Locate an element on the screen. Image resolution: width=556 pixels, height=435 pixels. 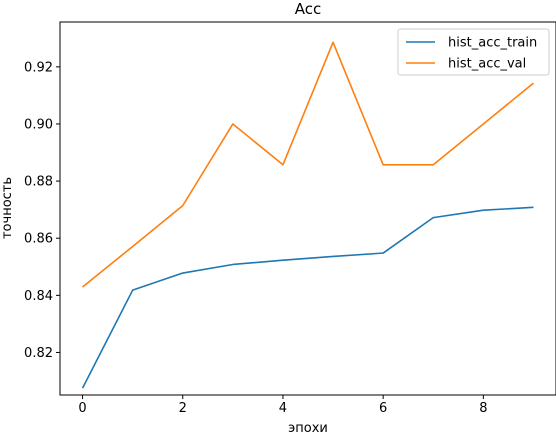
legend-label-1: hist_acc_train is located at coordinates (492, 43).